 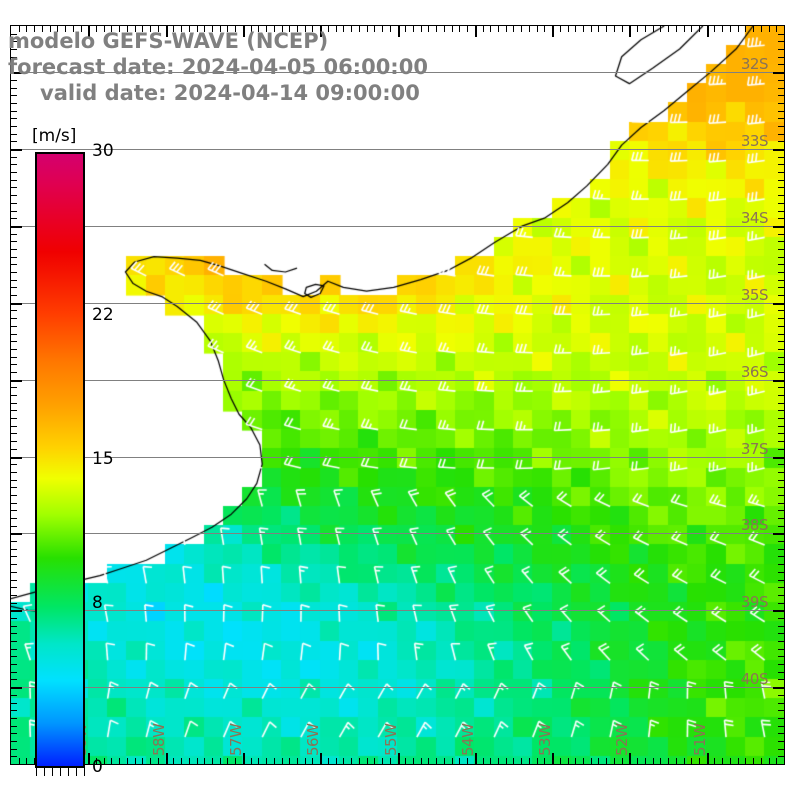 What do you see at coordinates (699, 739) in the screenshot?
I see `lon-label-51w: 51W` at bounding box center [699, 739].